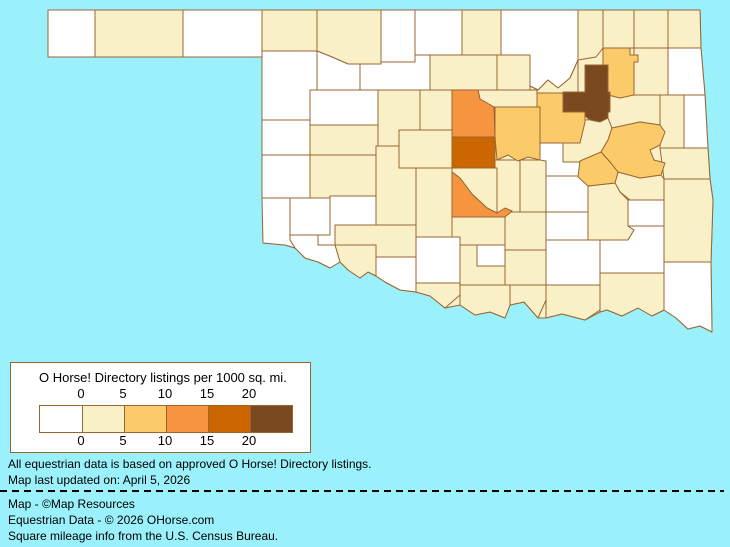 The image size is (730, 547). Describe the element at coordinates (249, 440) in the screenshot. I see `legend-tick-bottom: 20` at that location.